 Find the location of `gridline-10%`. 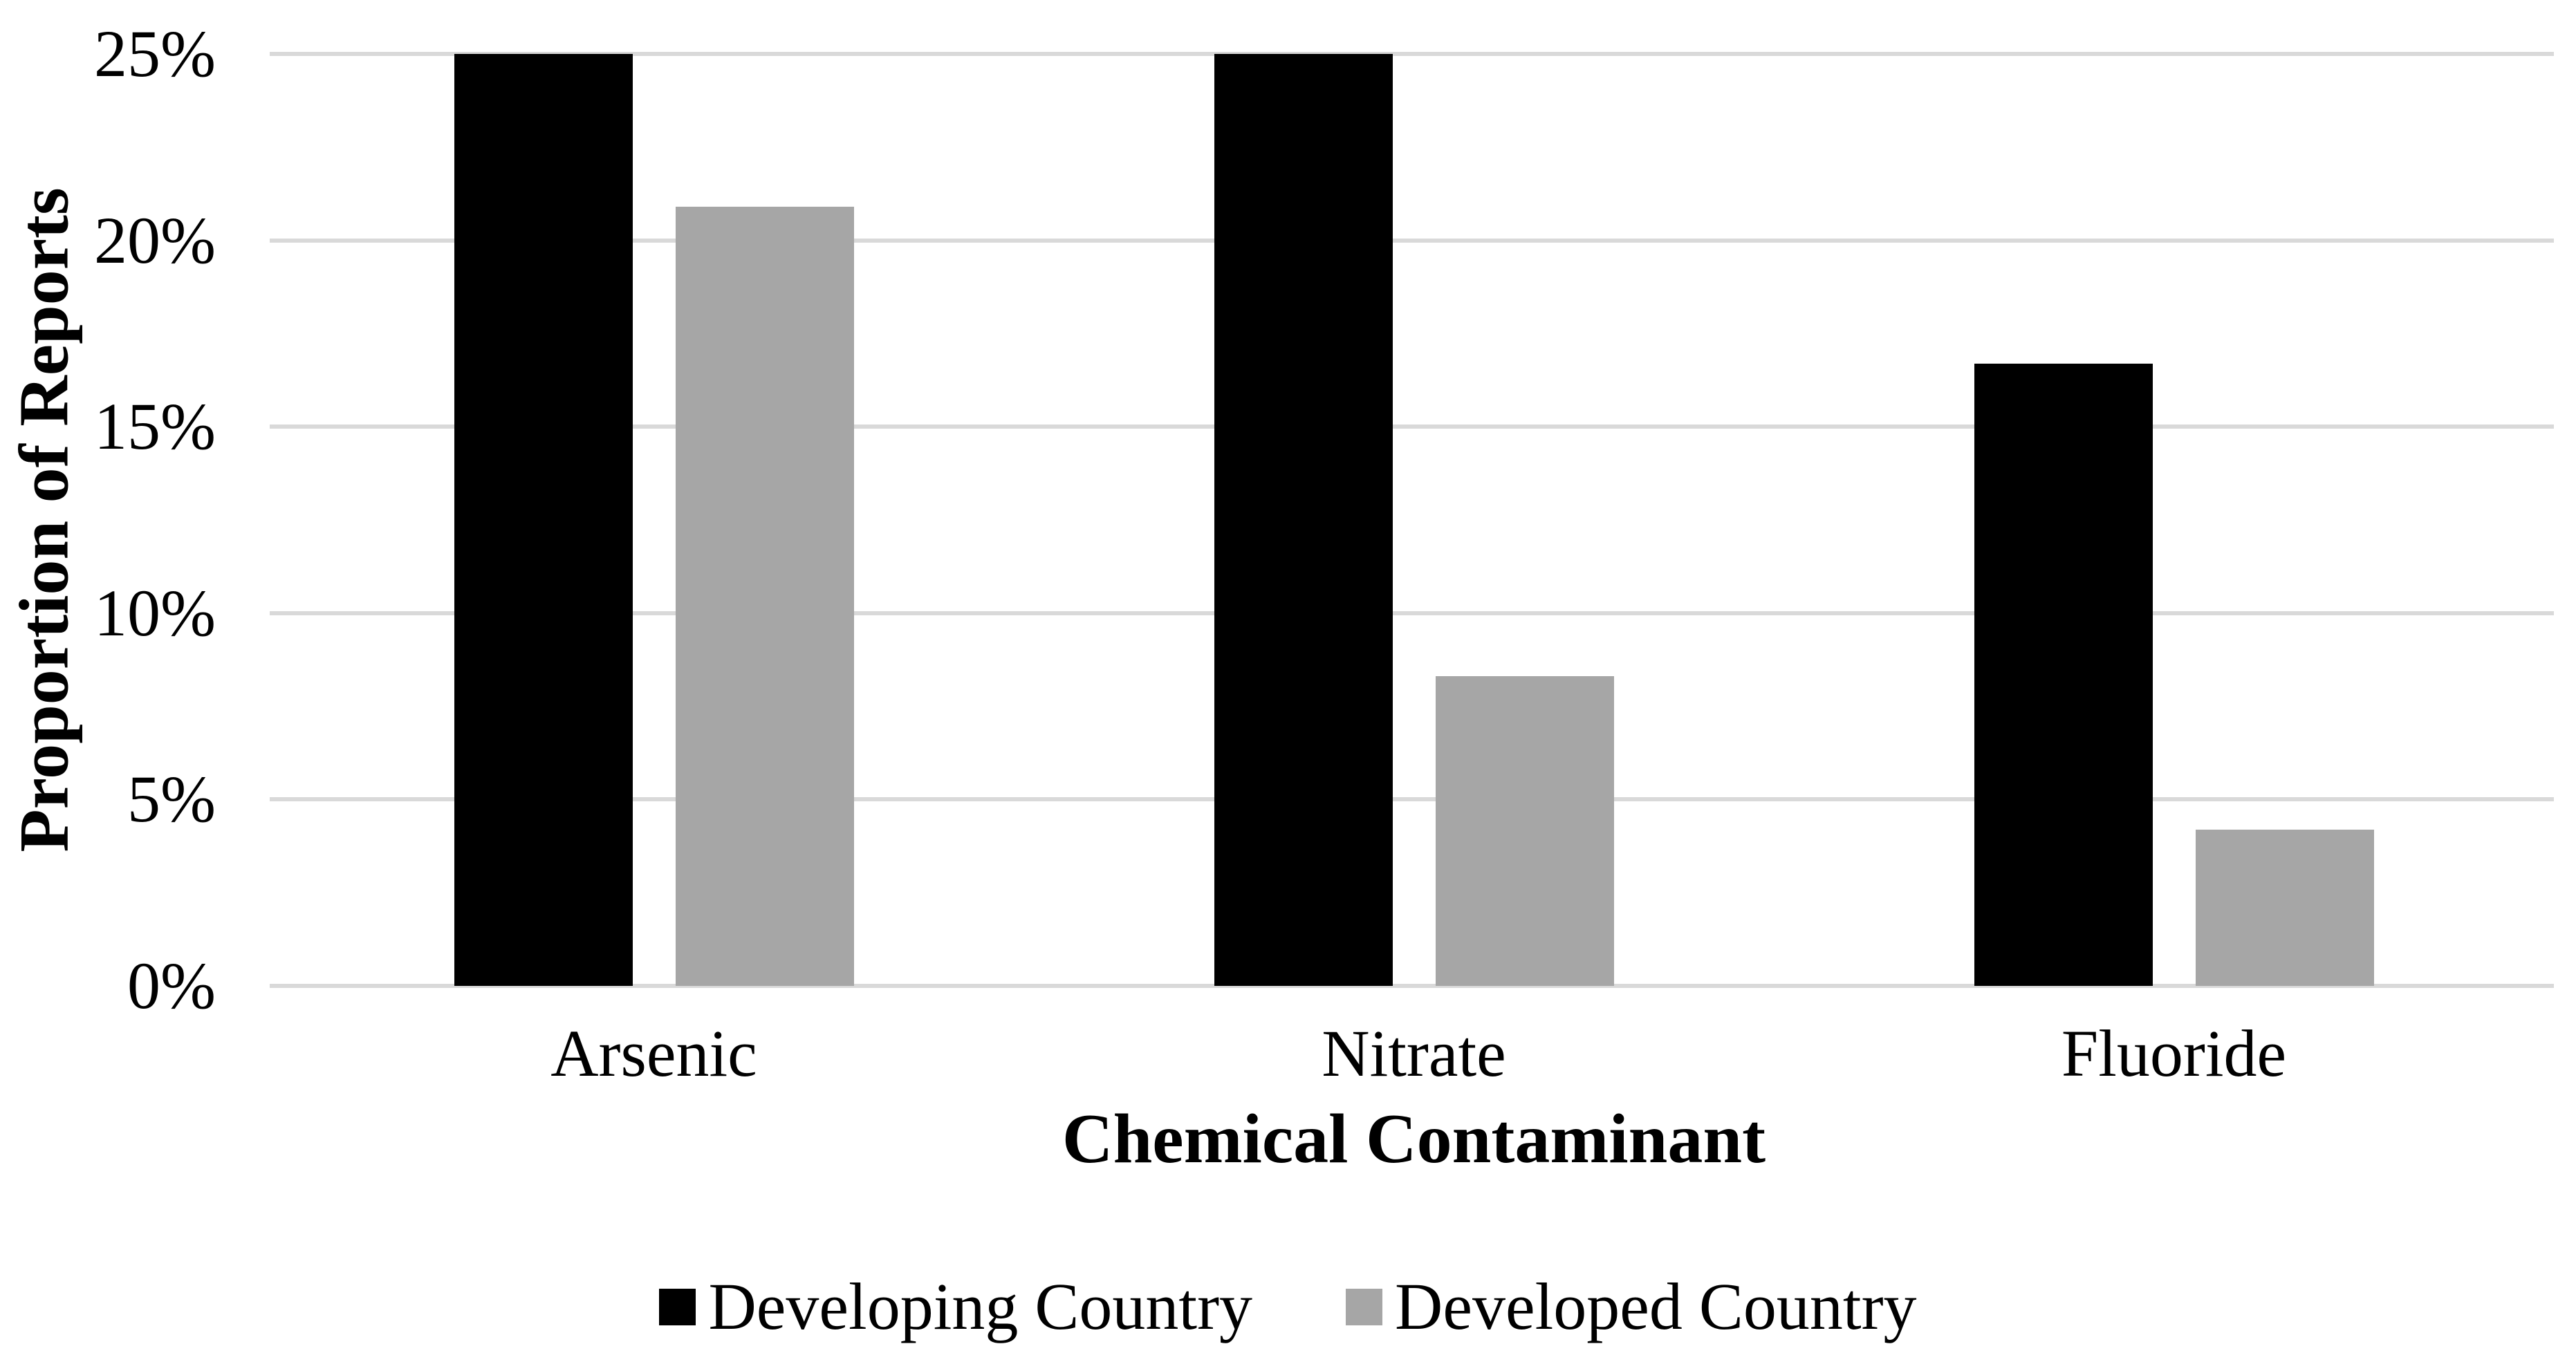

gridline-10% is located at coordinates (1412, 612).